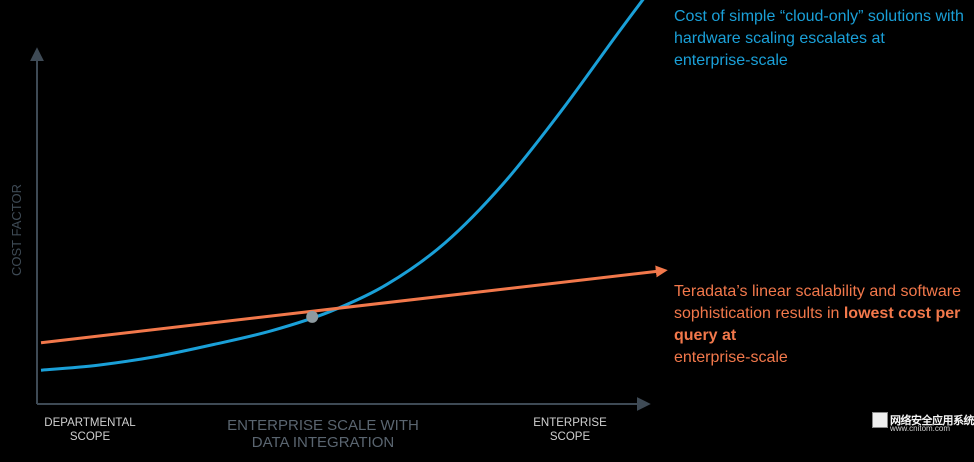 The width and height of the screenshot is (974, 462). Describe the element at coordinates (354, 305) in the screenshot. I see `series-teradata-cost-line` at that location.